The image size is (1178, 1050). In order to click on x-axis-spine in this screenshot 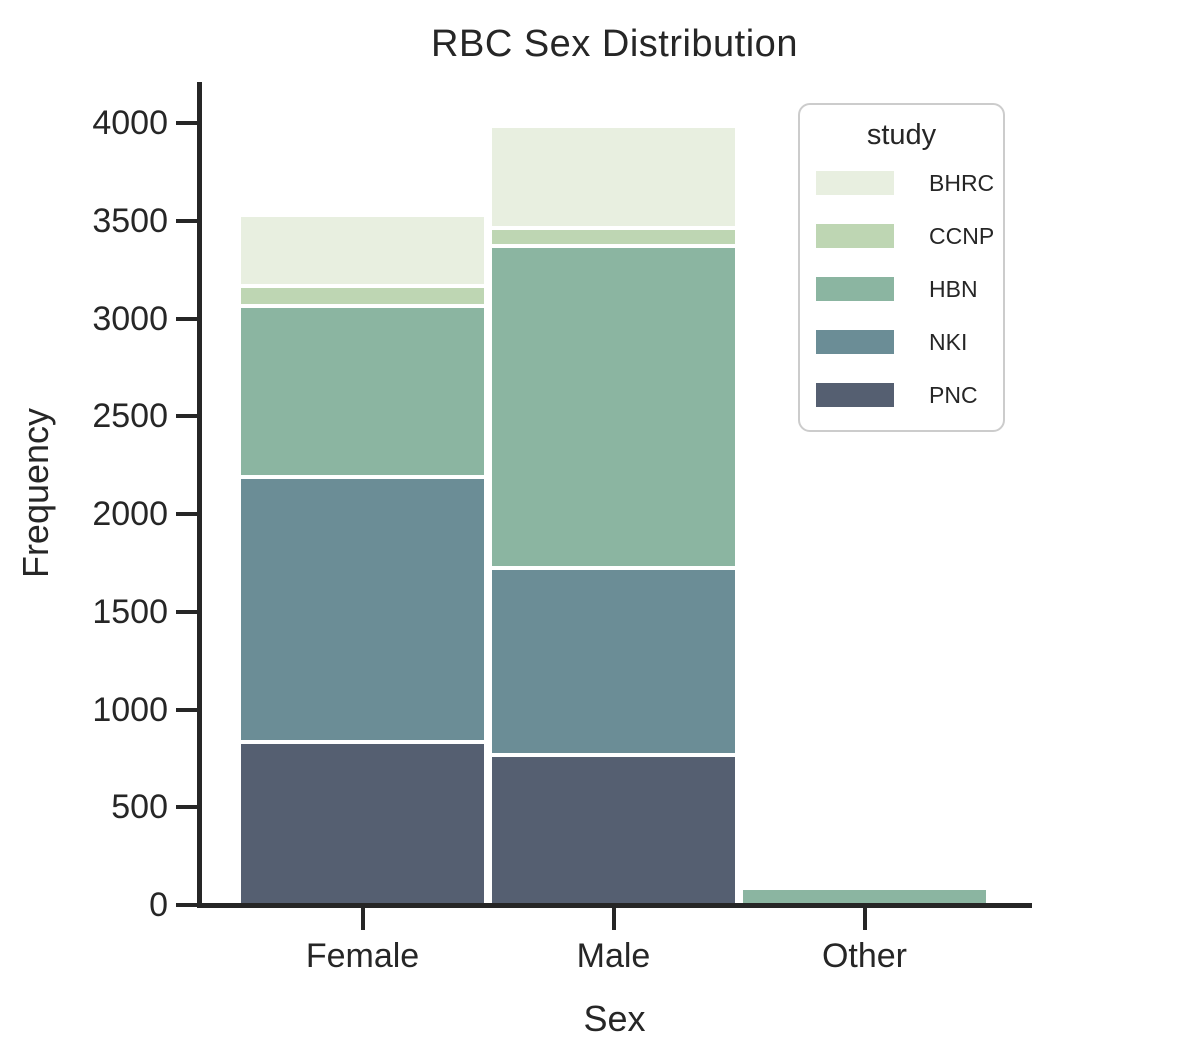, I will do `click(614, 905)`.